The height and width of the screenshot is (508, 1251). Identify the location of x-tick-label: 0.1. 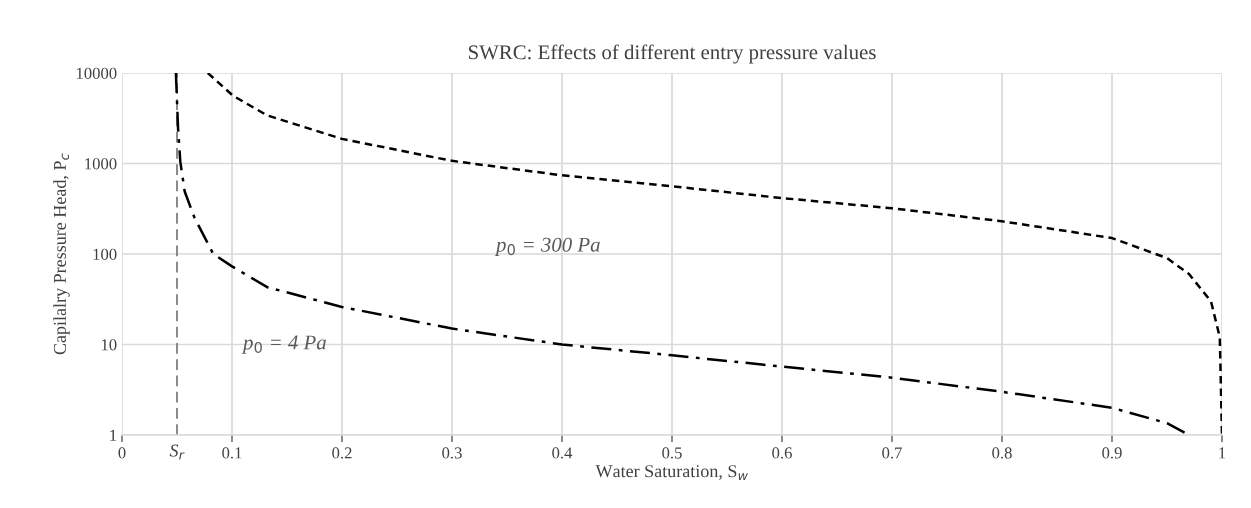
(232, 453).